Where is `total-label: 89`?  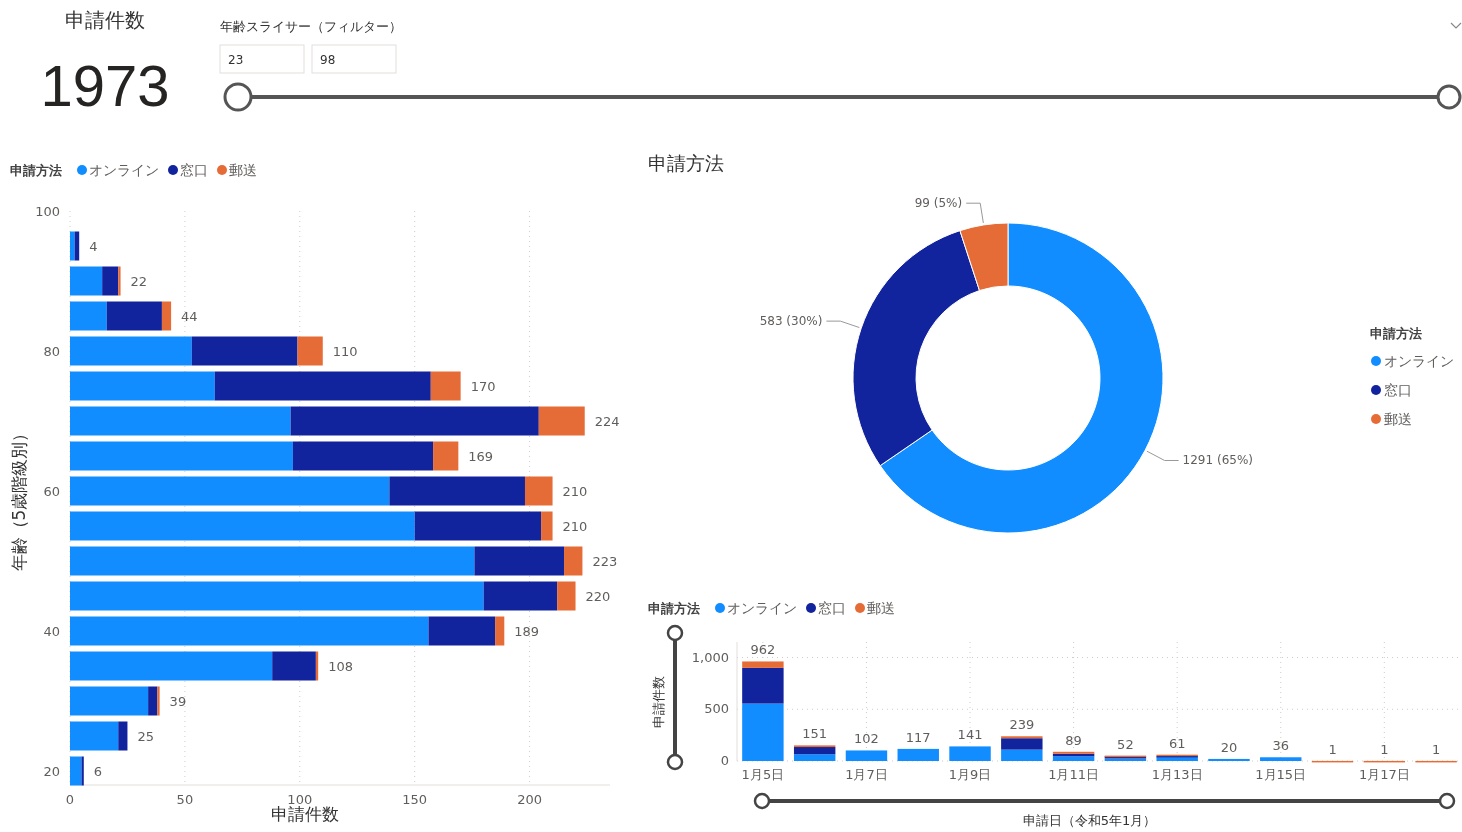 total-label: 89 is located at coordinates (1073, 740).